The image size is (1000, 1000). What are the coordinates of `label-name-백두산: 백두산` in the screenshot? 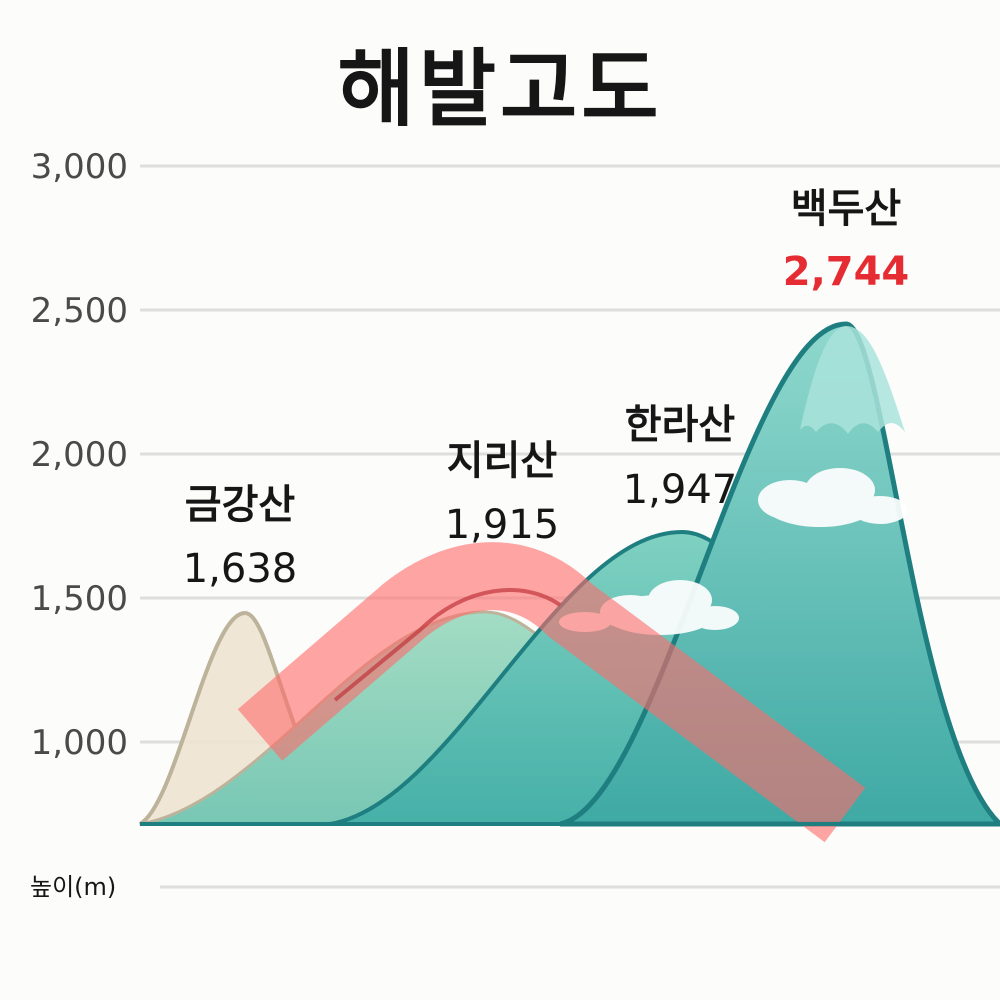 It's located at (846, 209).